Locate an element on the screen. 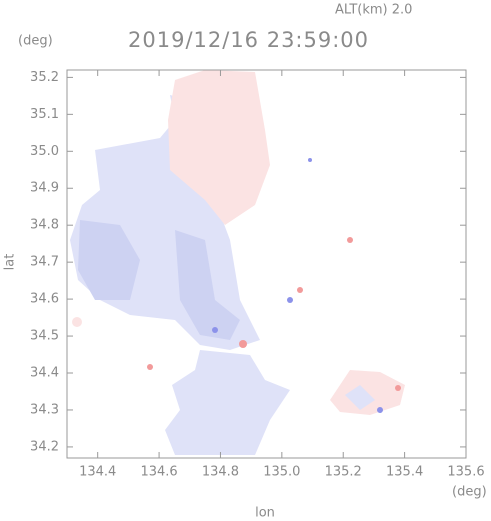 The image size is (491, 521). y-tick-label: 34.4 is located at coordinates (44, 373).